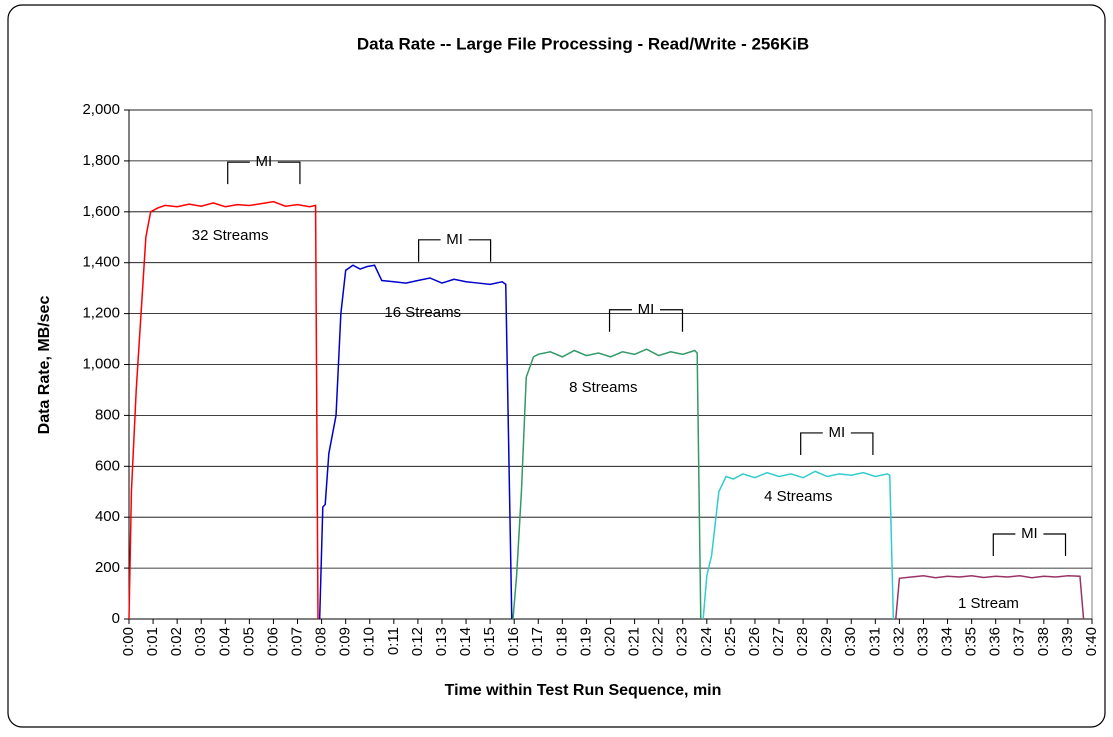  What do you see at coordinates (465, 641) in the screenshot?
I see `x-tick-label: 0:14` at bounding box center [465, 641].